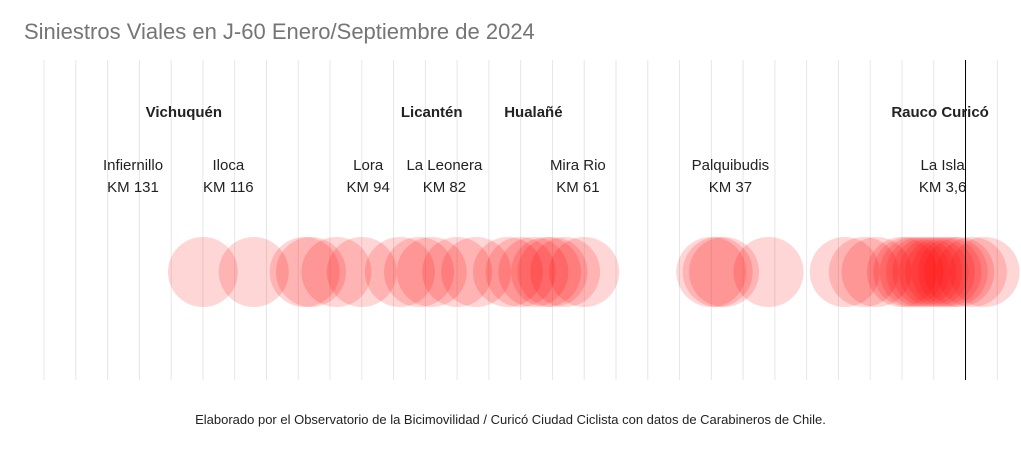 The image size is (1021, 452). I want to click on place-name-label: Lora, so click(368, 165).